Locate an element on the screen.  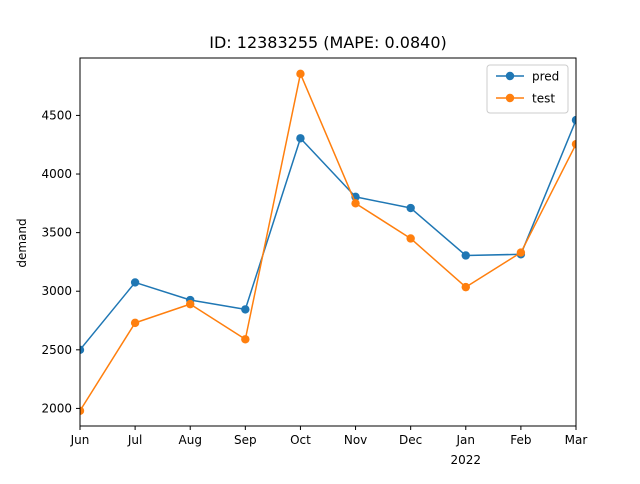
y-axis-label: demand is located at coordinates (22, 242).